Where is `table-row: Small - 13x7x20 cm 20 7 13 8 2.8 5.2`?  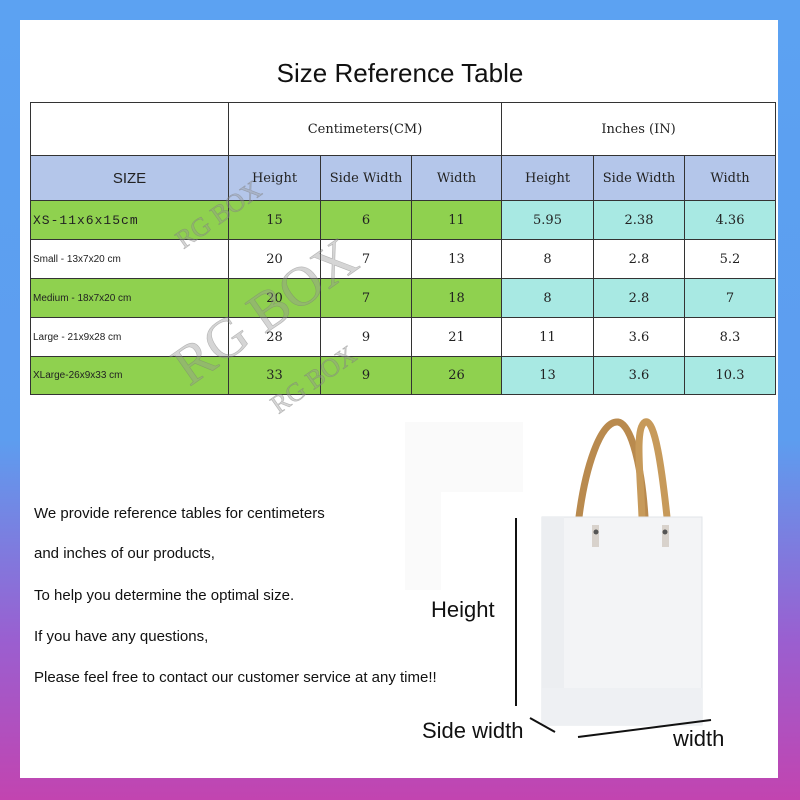
table-row: Small - 13x7x20 cm 20 7 13 8 2.8 5.2 is located at coordinates (403, 259).